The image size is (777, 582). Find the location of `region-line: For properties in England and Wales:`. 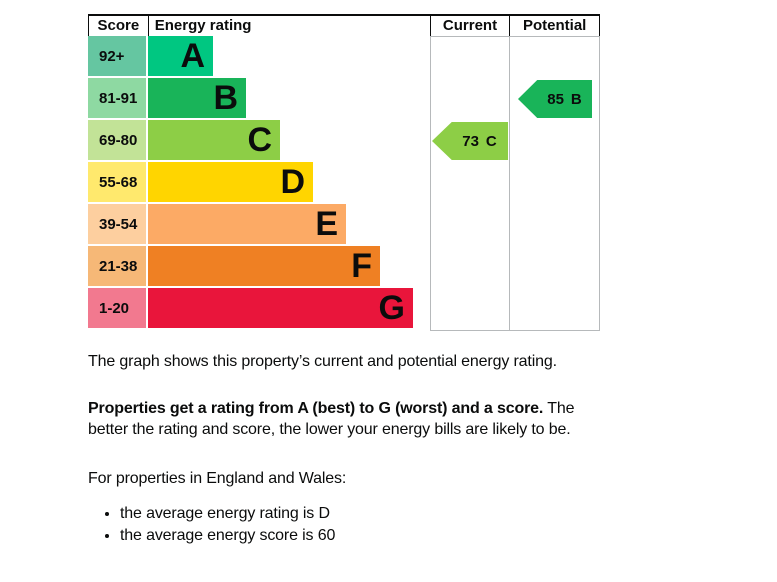

region-line: For properties in England and Wales: is located at coordinates (217, 478).